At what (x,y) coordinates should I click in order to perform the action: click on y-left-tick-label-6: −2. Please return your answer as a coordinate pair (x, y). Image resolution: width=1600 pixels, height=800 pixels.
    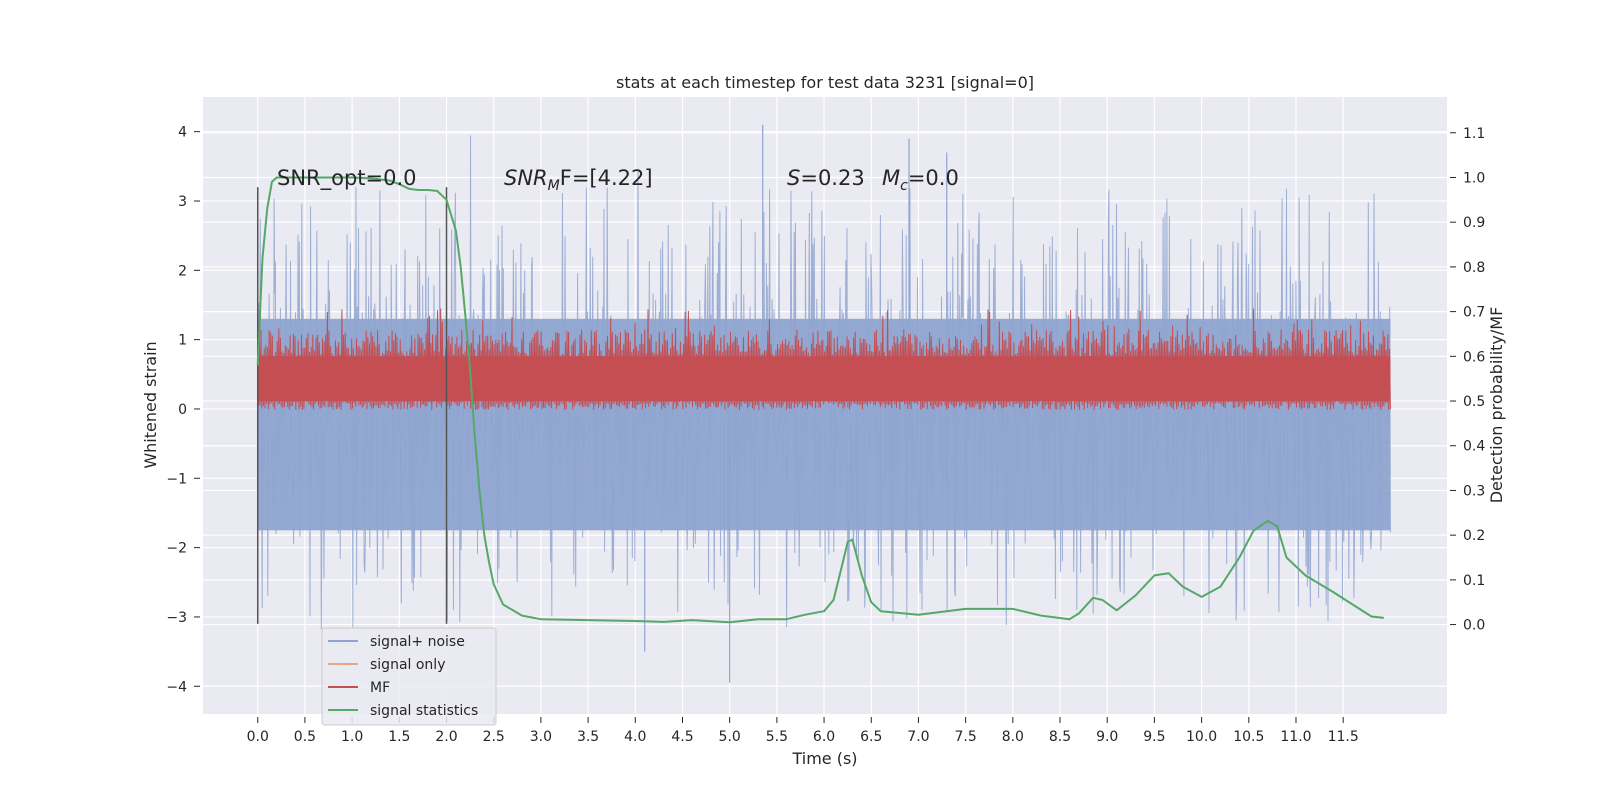
    Looking at the image, I should click on (176, 549).